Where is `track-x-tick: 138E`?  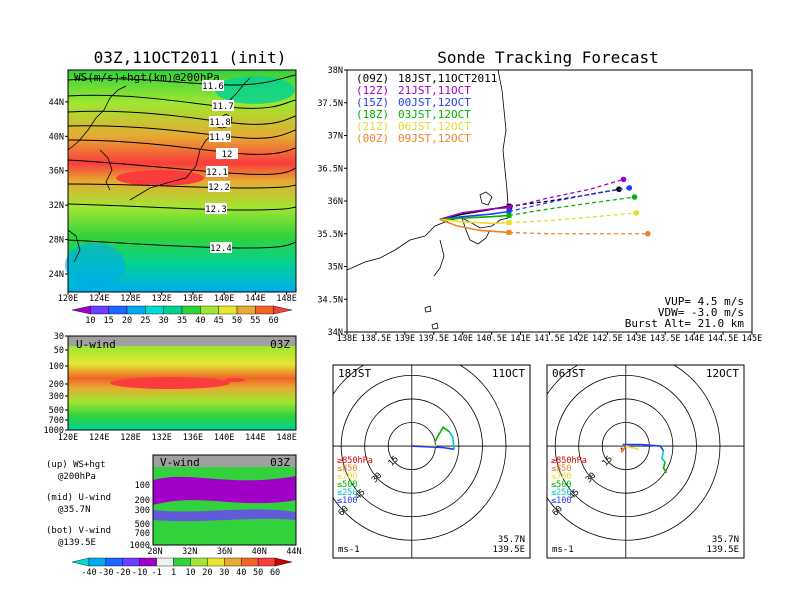 track-x-tick: 138E is located at coordinates (347, 339).